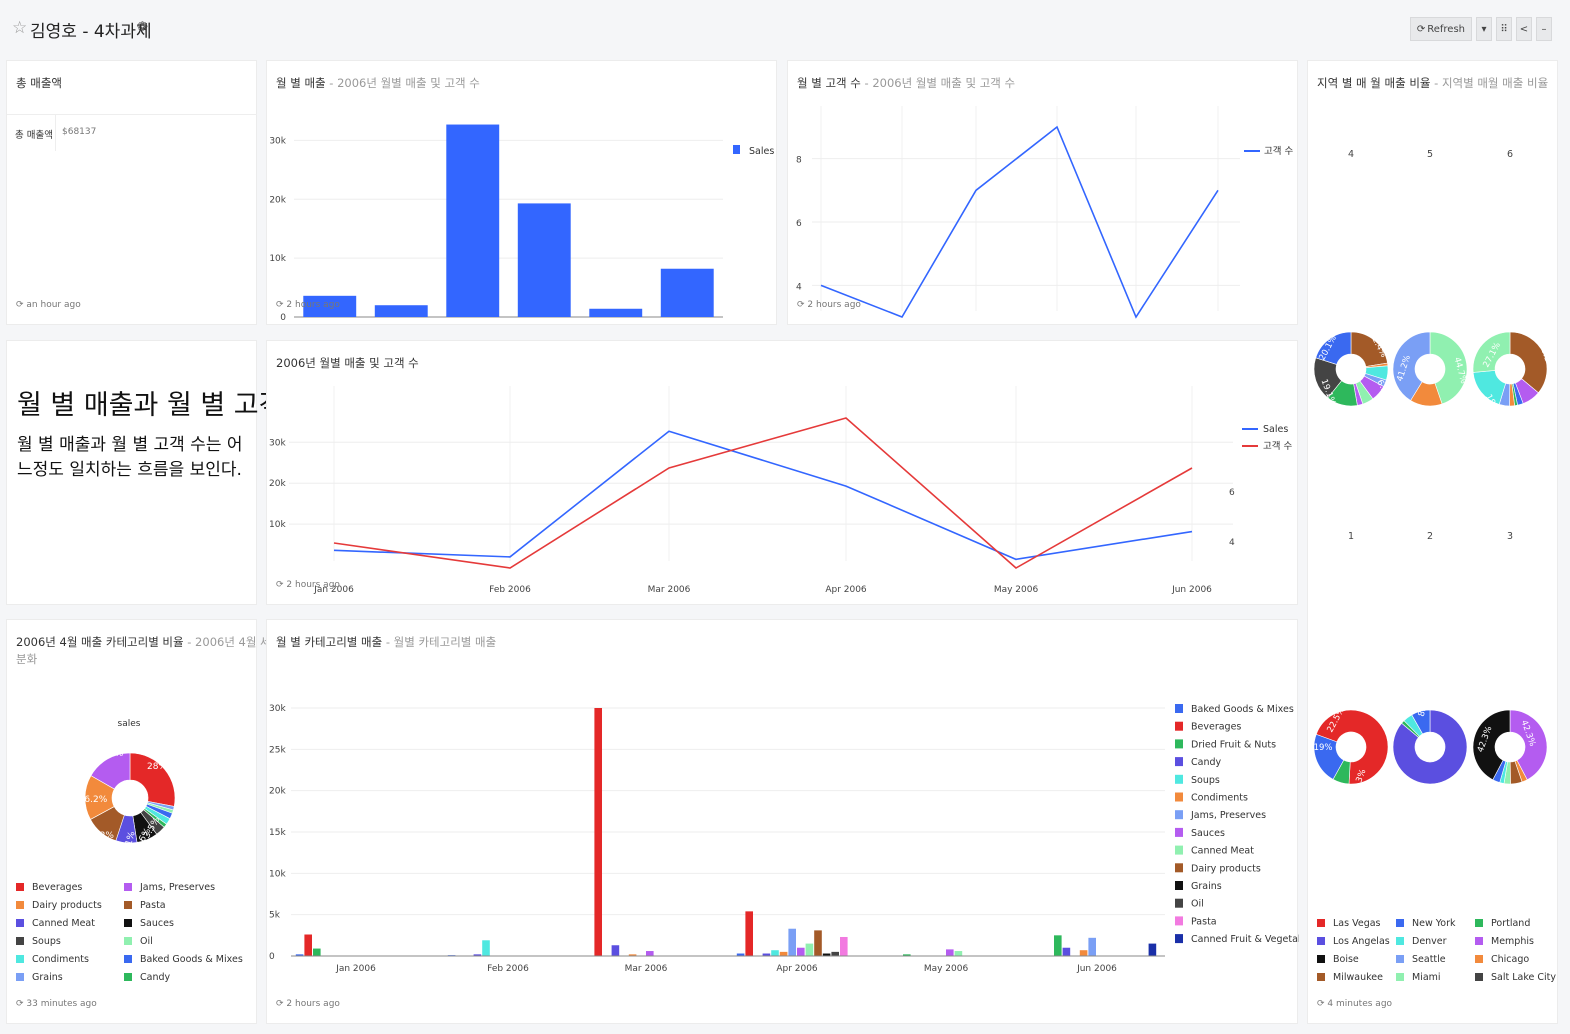 The width and height of the screenshot is (1570, 1034). What do you see at coordinates (1544, 29) in the screenshot?
I see `more-button: –` at bounding box center [1544, 29].